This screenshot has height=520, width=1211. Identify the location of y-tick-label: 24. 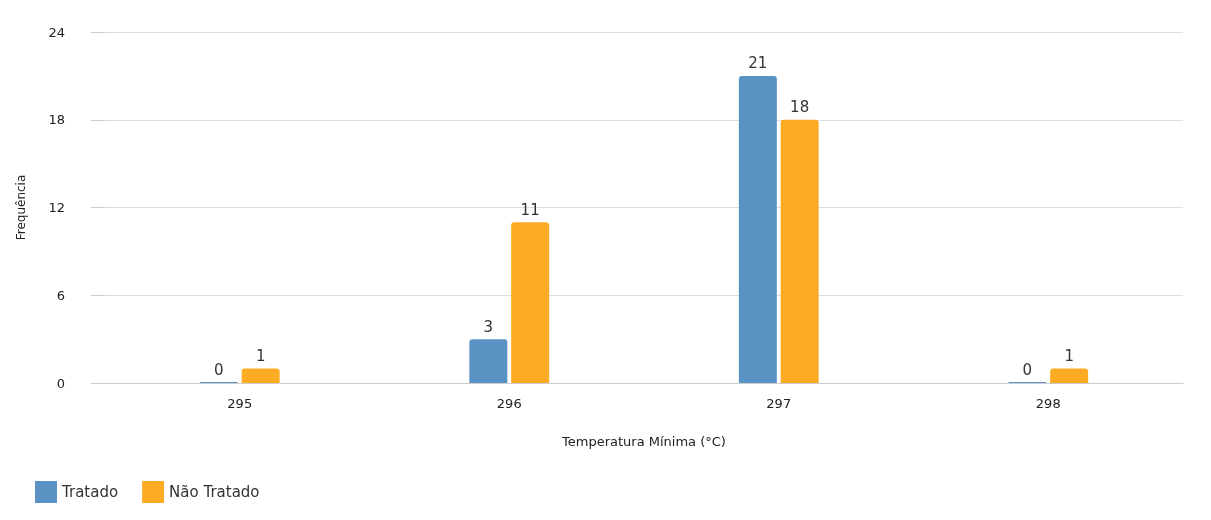
(56, 32).